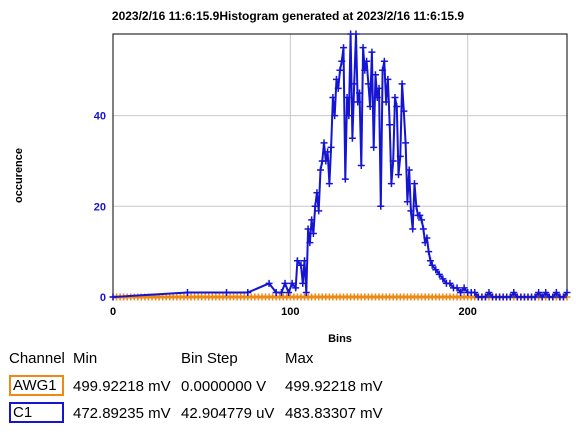  What do you see at coordinates (37, 358) in the screenshot?
I see `header-channel: Channel` at bounding box center [37, 358].